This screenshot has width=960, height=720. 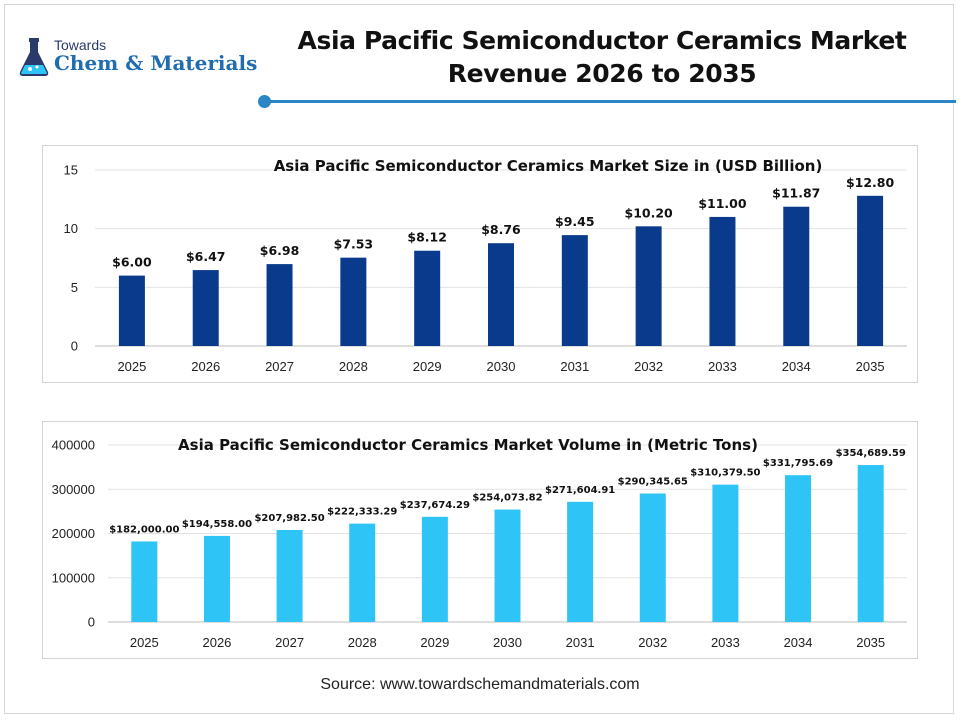 What do you see at coordinates (73, 533) in the screenshot?
I see `volume-y-tick-label: 200000` at bounding box center [73, 533].